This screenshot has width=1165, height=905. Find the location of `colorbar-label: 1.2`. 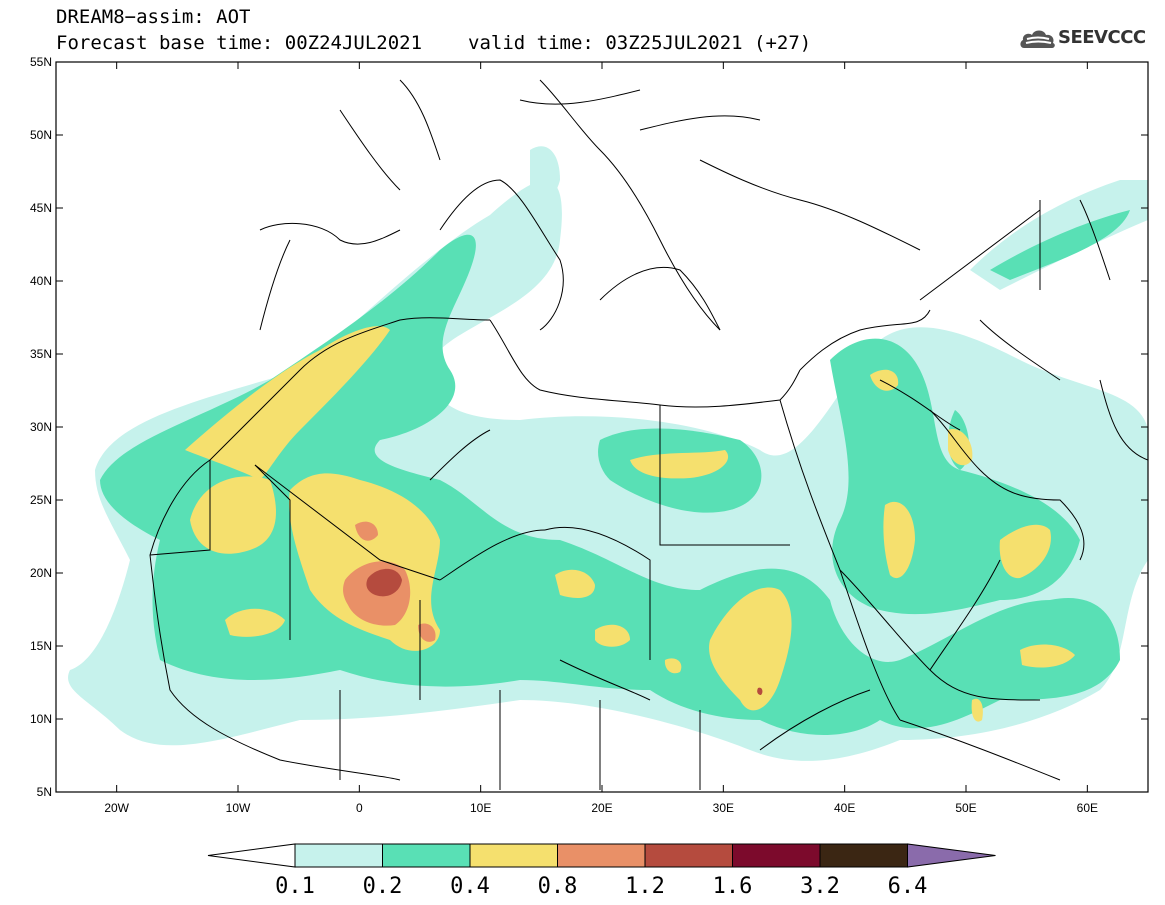

colorbar-label: 1.2 is located at coordinates (645, 886).